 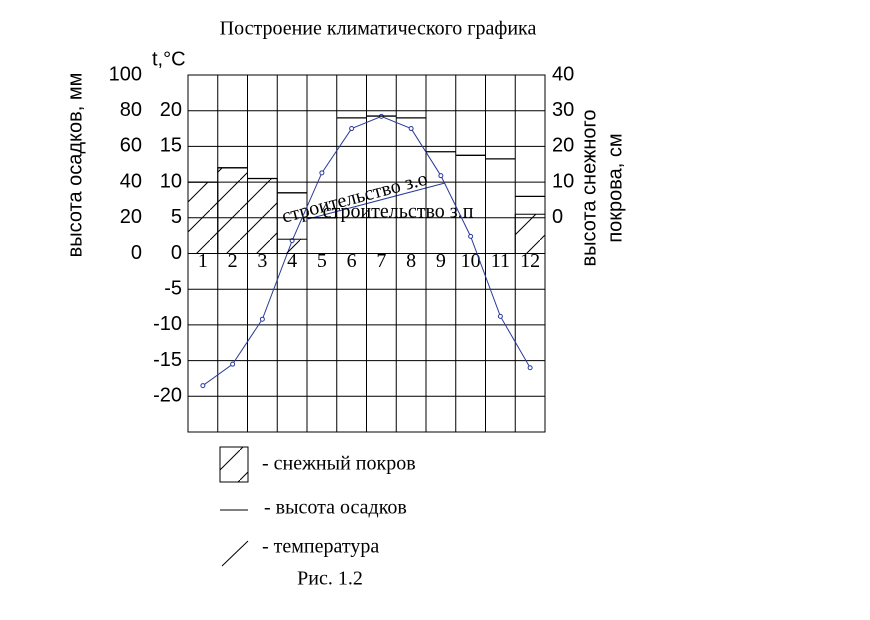 What do you see at coordinates (411, 261) in the screenshot?
I see `x-tick-label: 8` at bounding box center [411, 261].